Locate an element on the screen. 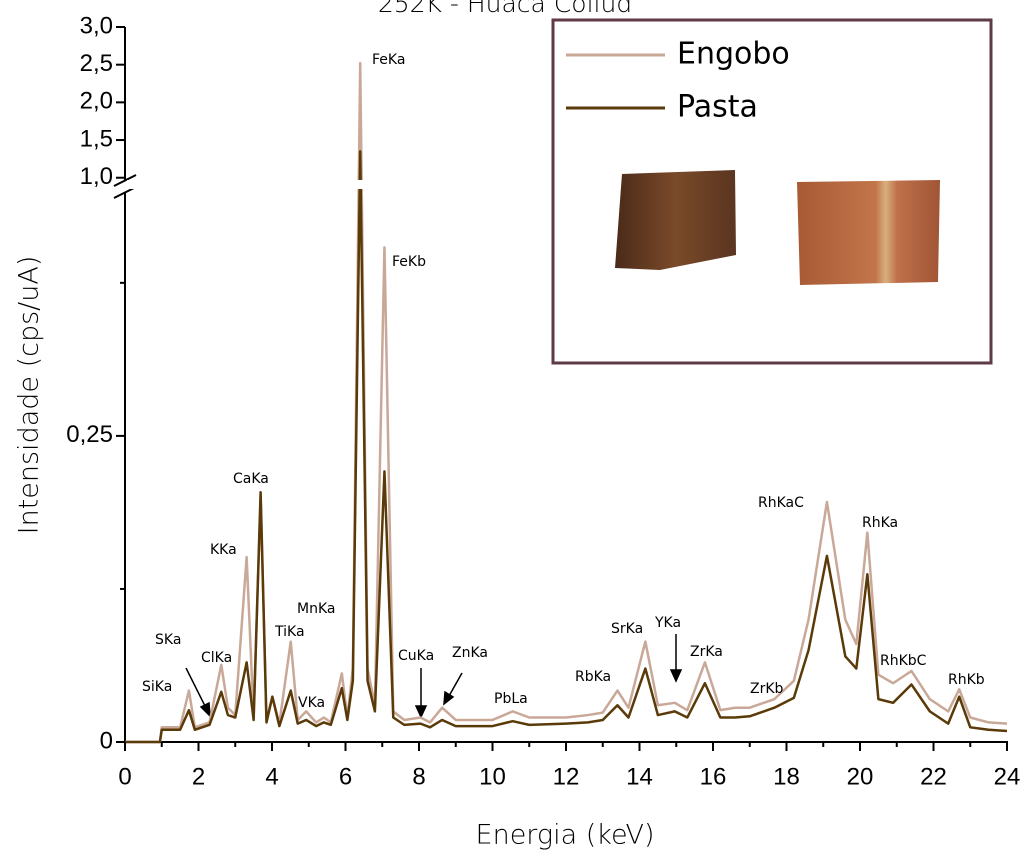  peak-label: ZnKa is located at coordinates (470, 653).